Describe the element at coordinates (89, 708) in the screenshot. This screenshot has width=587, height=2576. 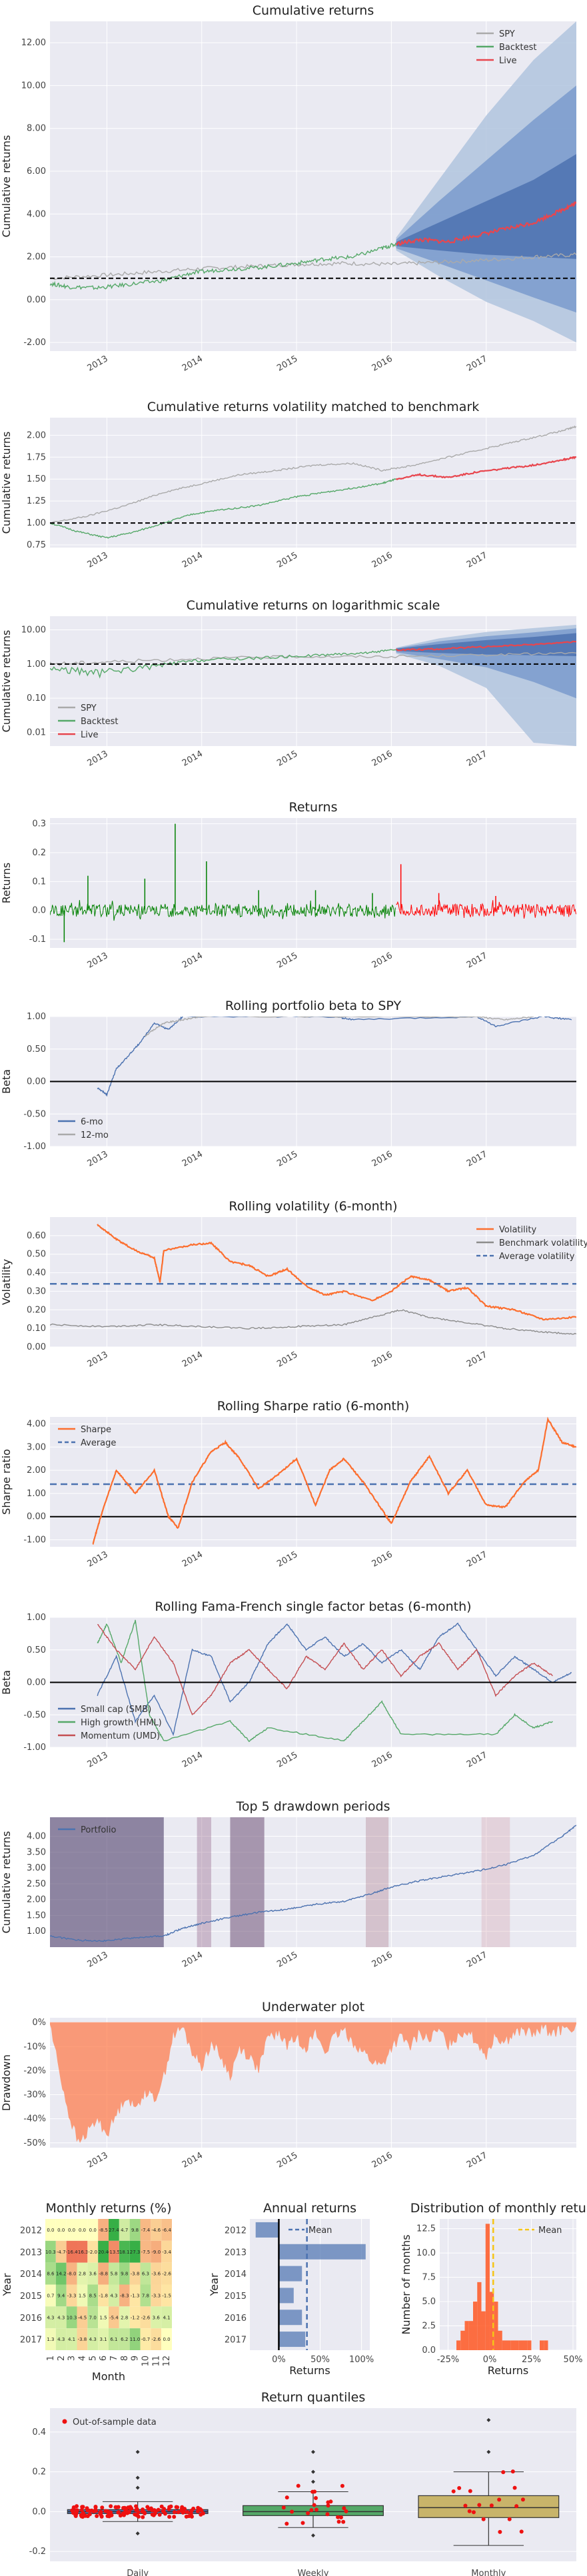
I see `legend-entry: SPY` at that location.